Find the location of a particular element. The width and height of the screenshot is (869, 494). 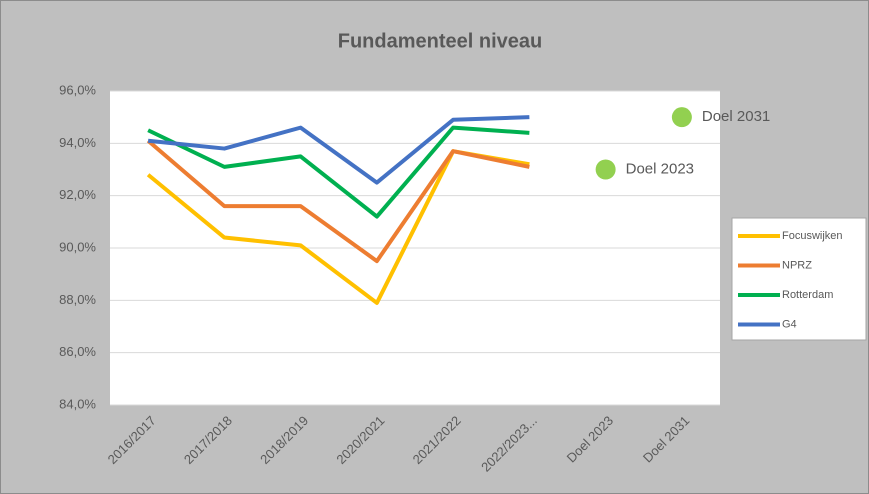

y-tick-label: 86,0% is located at coordinates (77, 351).